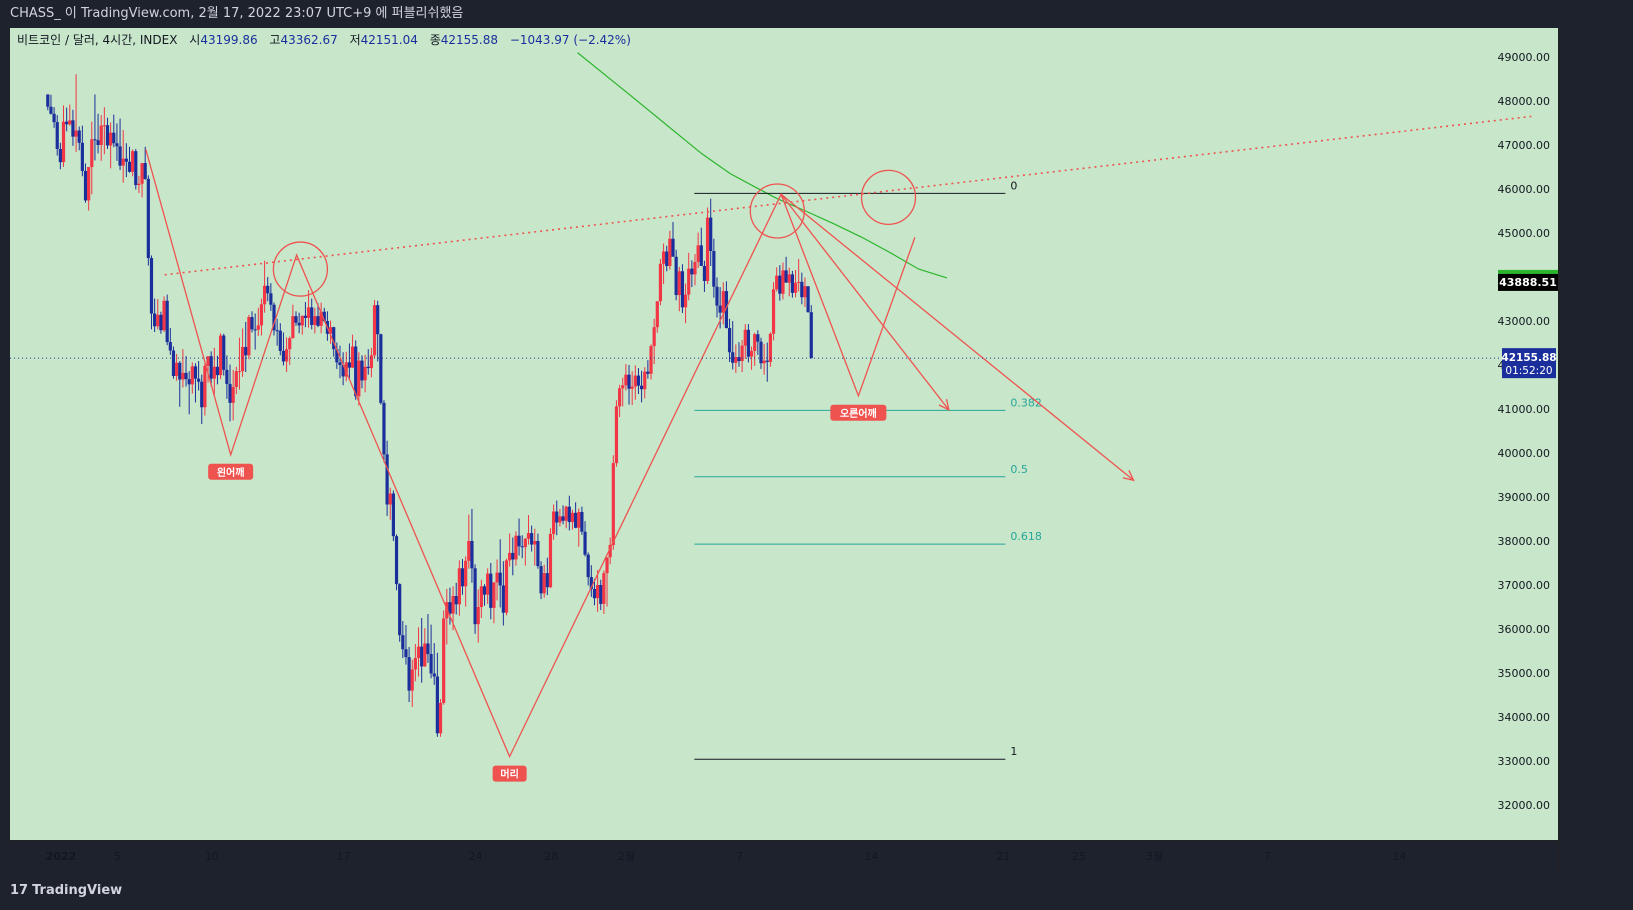 This screenshot has height=910, width=1633. What do you see at coordinates (1528, 282) in the screenshot?
I see `close-price-value: 43888.51` at bounding box center [1528, 282].